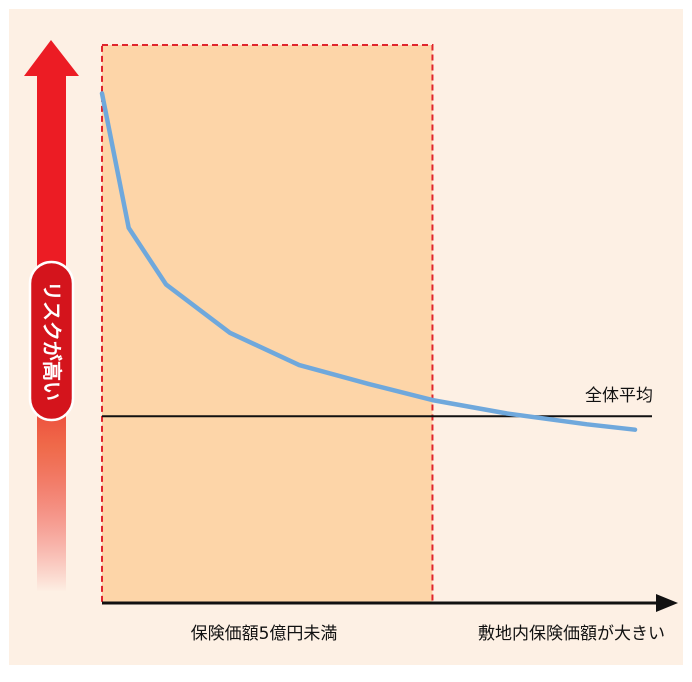  Describe the element at coordinates (264, 634) in the screenshot. I see `highlight-region-label: 保険価額5億円未満` at that location.